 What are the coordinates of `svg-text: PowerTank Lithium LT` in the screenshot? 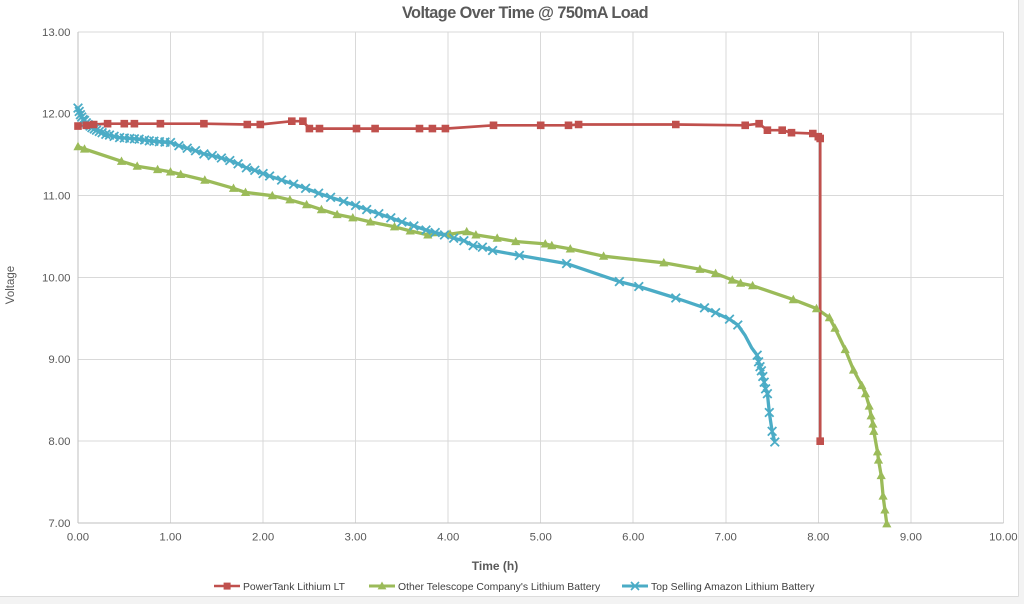 It's located at (294, 587).